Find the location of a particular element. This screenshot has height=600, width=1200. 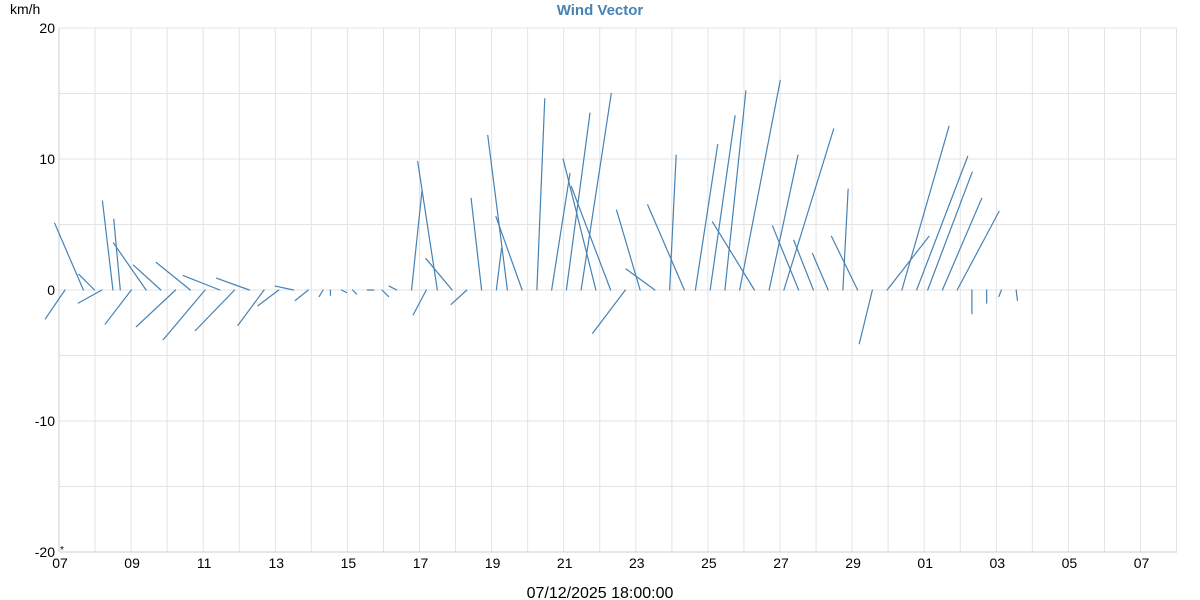

x-tick-label: 15 is located at coordinates (349, 563).